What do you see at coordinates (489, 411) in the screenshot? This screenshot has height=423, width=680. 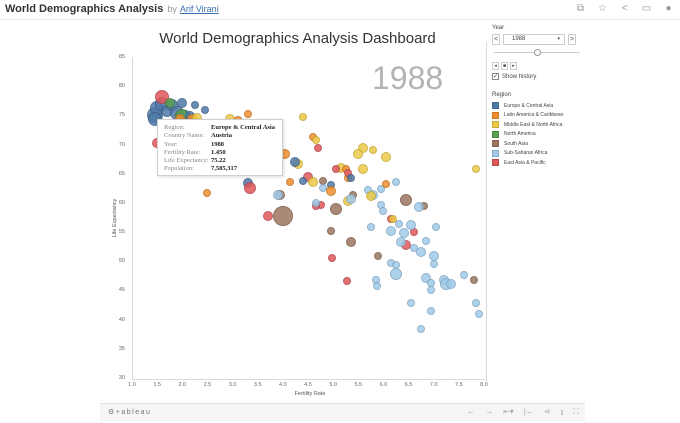 I see `redo-icon: →` at bounding box center [489, 411].